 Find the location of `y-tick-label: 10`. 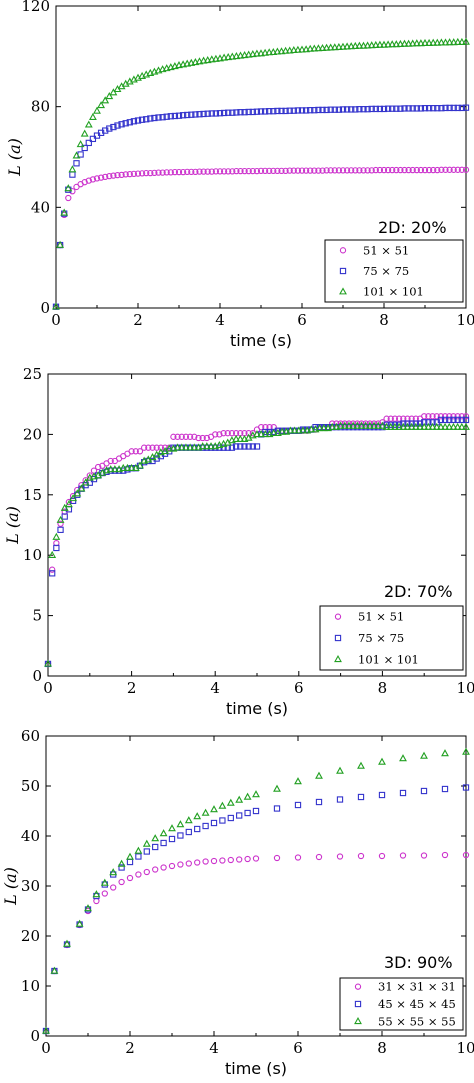

y-tick-label: 10 is located at coordinates (32, 555).